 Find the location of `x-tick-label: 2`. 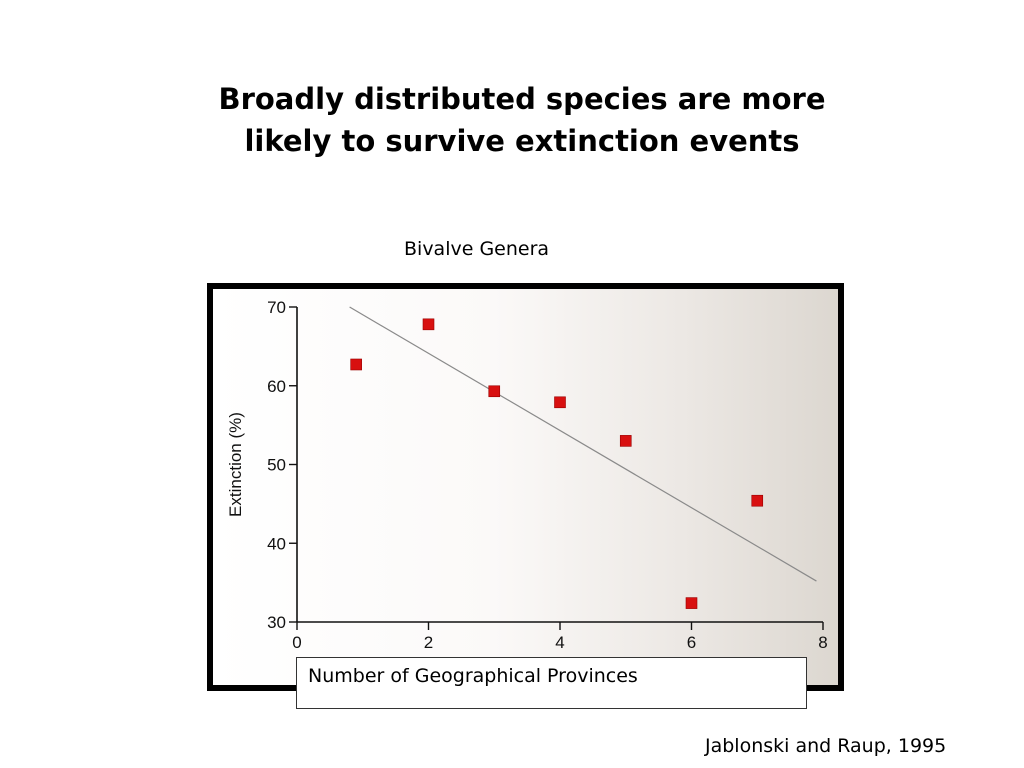

x-tick-label: 2 is located at coordinates (428, 642).